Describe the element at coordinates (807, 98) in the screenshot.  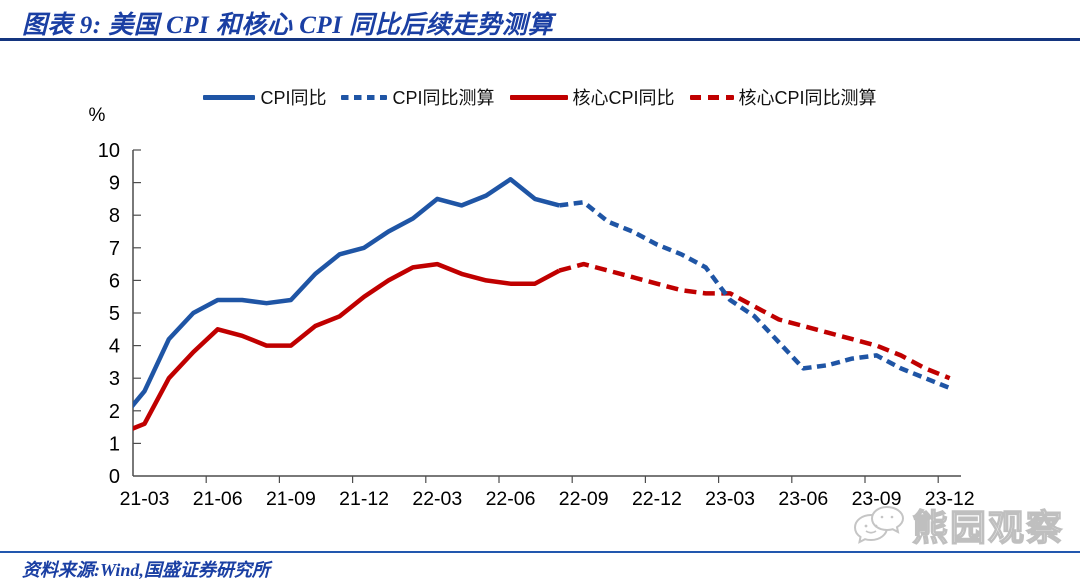
I see `legend-label: 核心CPI同比测算` at that location.